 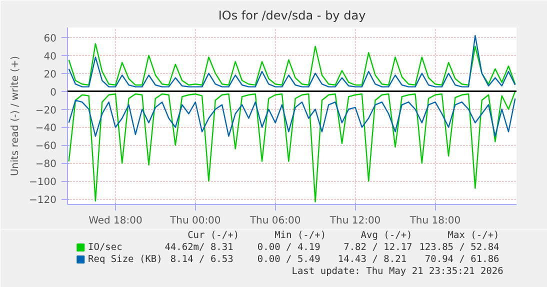 I want to click on legend-label: Req Size (KB), so click(x=125, y=259).